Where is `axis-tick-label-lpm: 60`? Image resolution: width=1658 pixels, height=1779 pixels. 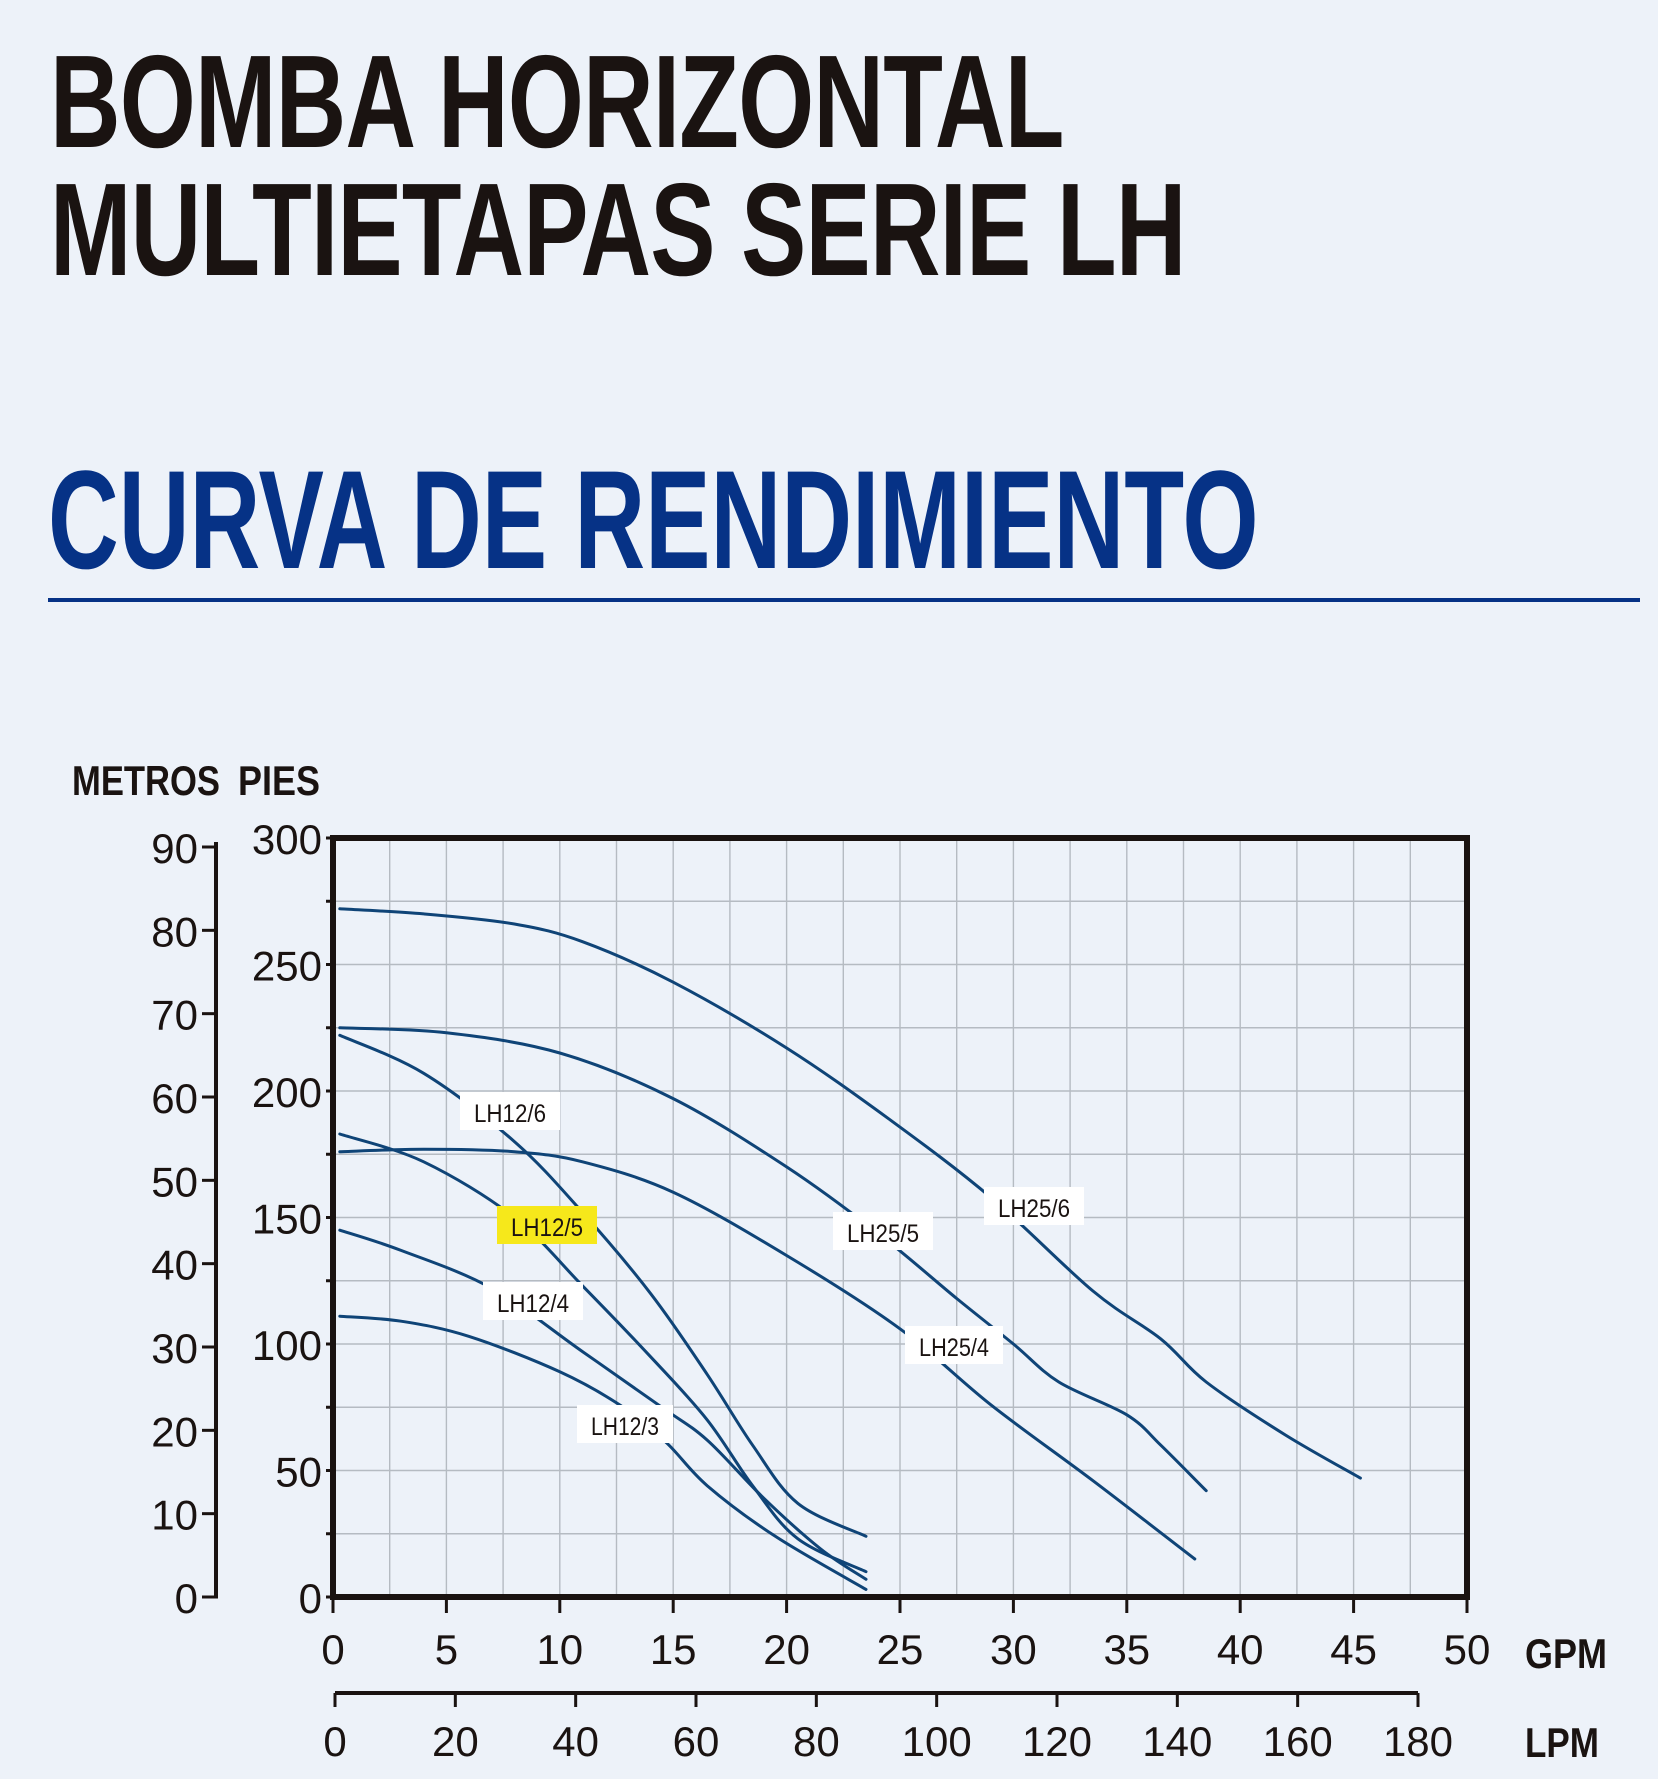
axis-tick-label-lpm: 60 is located at coordinates (696, 1741).